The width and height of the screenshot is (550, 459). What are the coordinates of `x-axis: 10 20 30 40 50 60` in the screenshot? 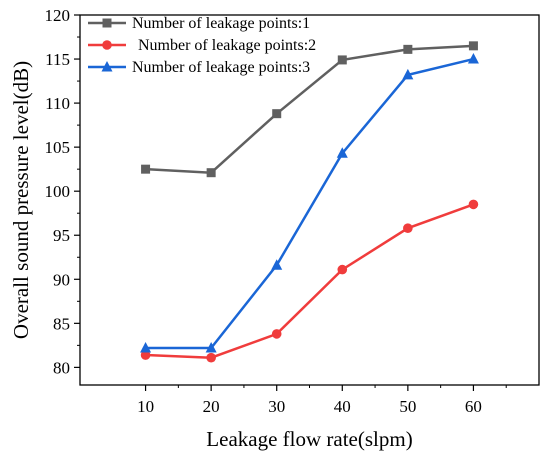 It's located at (322, 400).